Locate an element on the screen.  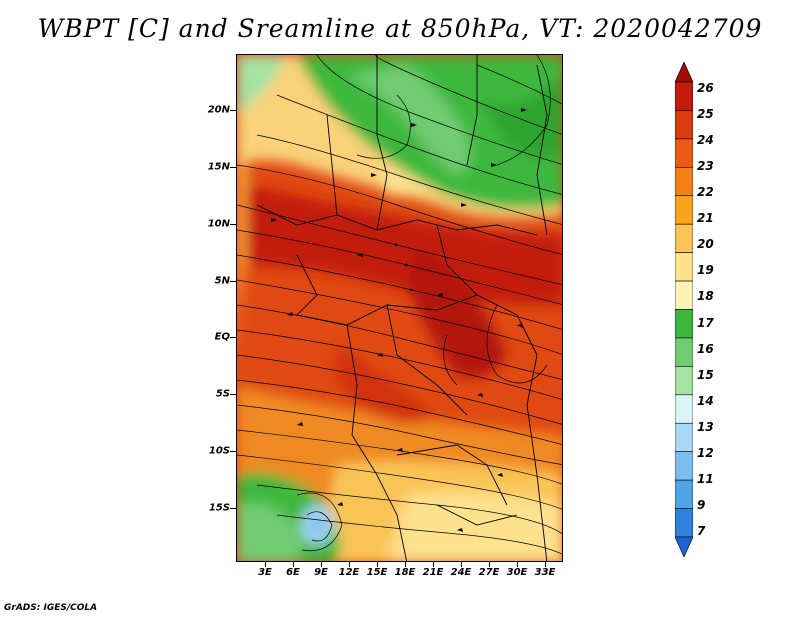
lat-label-5n: 5N is located at coordinates (222, 281).